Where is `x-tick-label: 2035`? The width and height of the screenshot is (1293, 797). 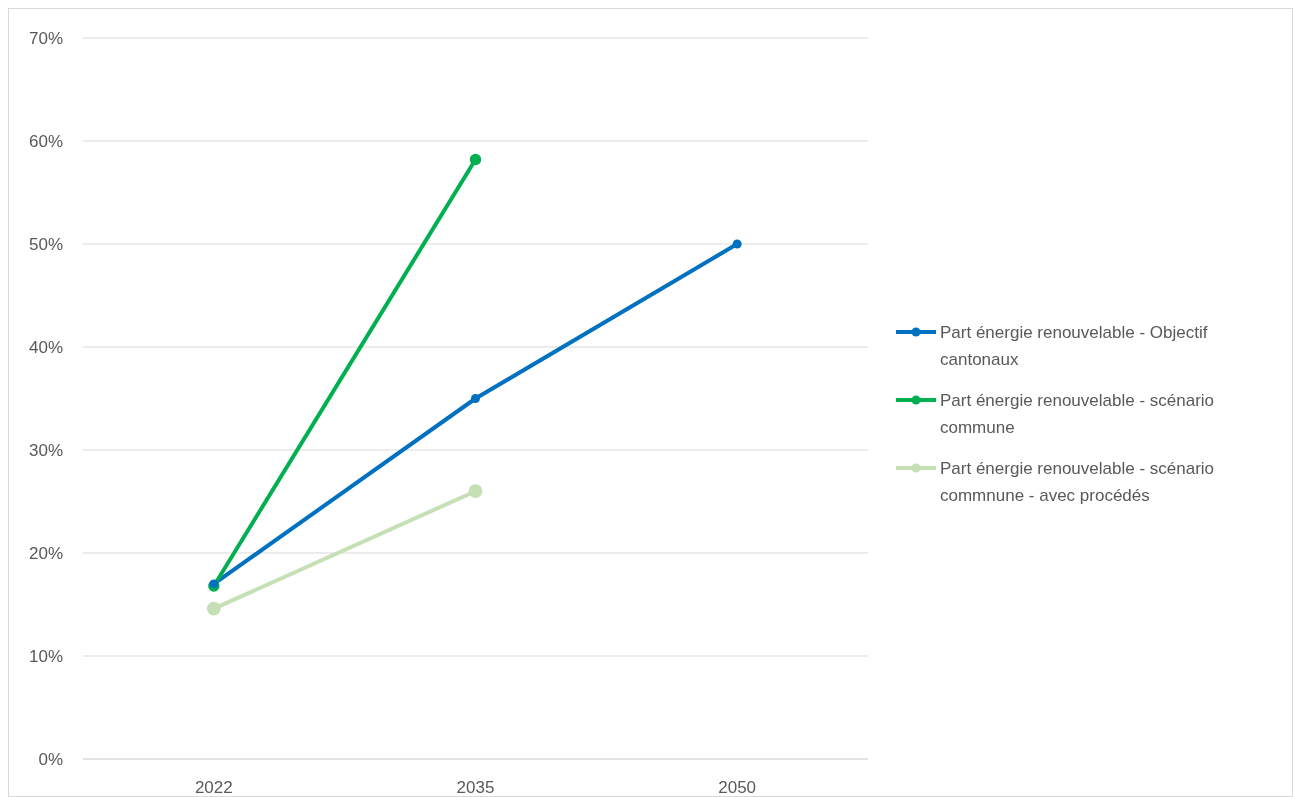 x-tick-label: 2035 is located at coordinates (475, 787).